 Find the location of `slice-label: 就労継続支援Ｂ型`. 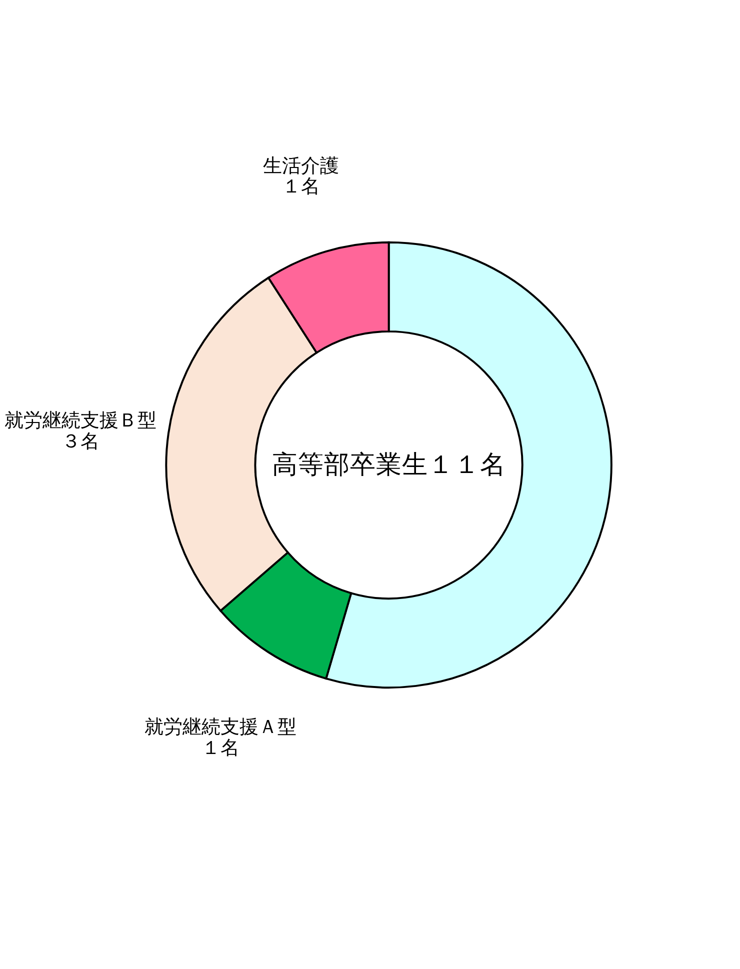

slice-label: 就労継続支援Ｂ型 is located at coordinates (80, 421).